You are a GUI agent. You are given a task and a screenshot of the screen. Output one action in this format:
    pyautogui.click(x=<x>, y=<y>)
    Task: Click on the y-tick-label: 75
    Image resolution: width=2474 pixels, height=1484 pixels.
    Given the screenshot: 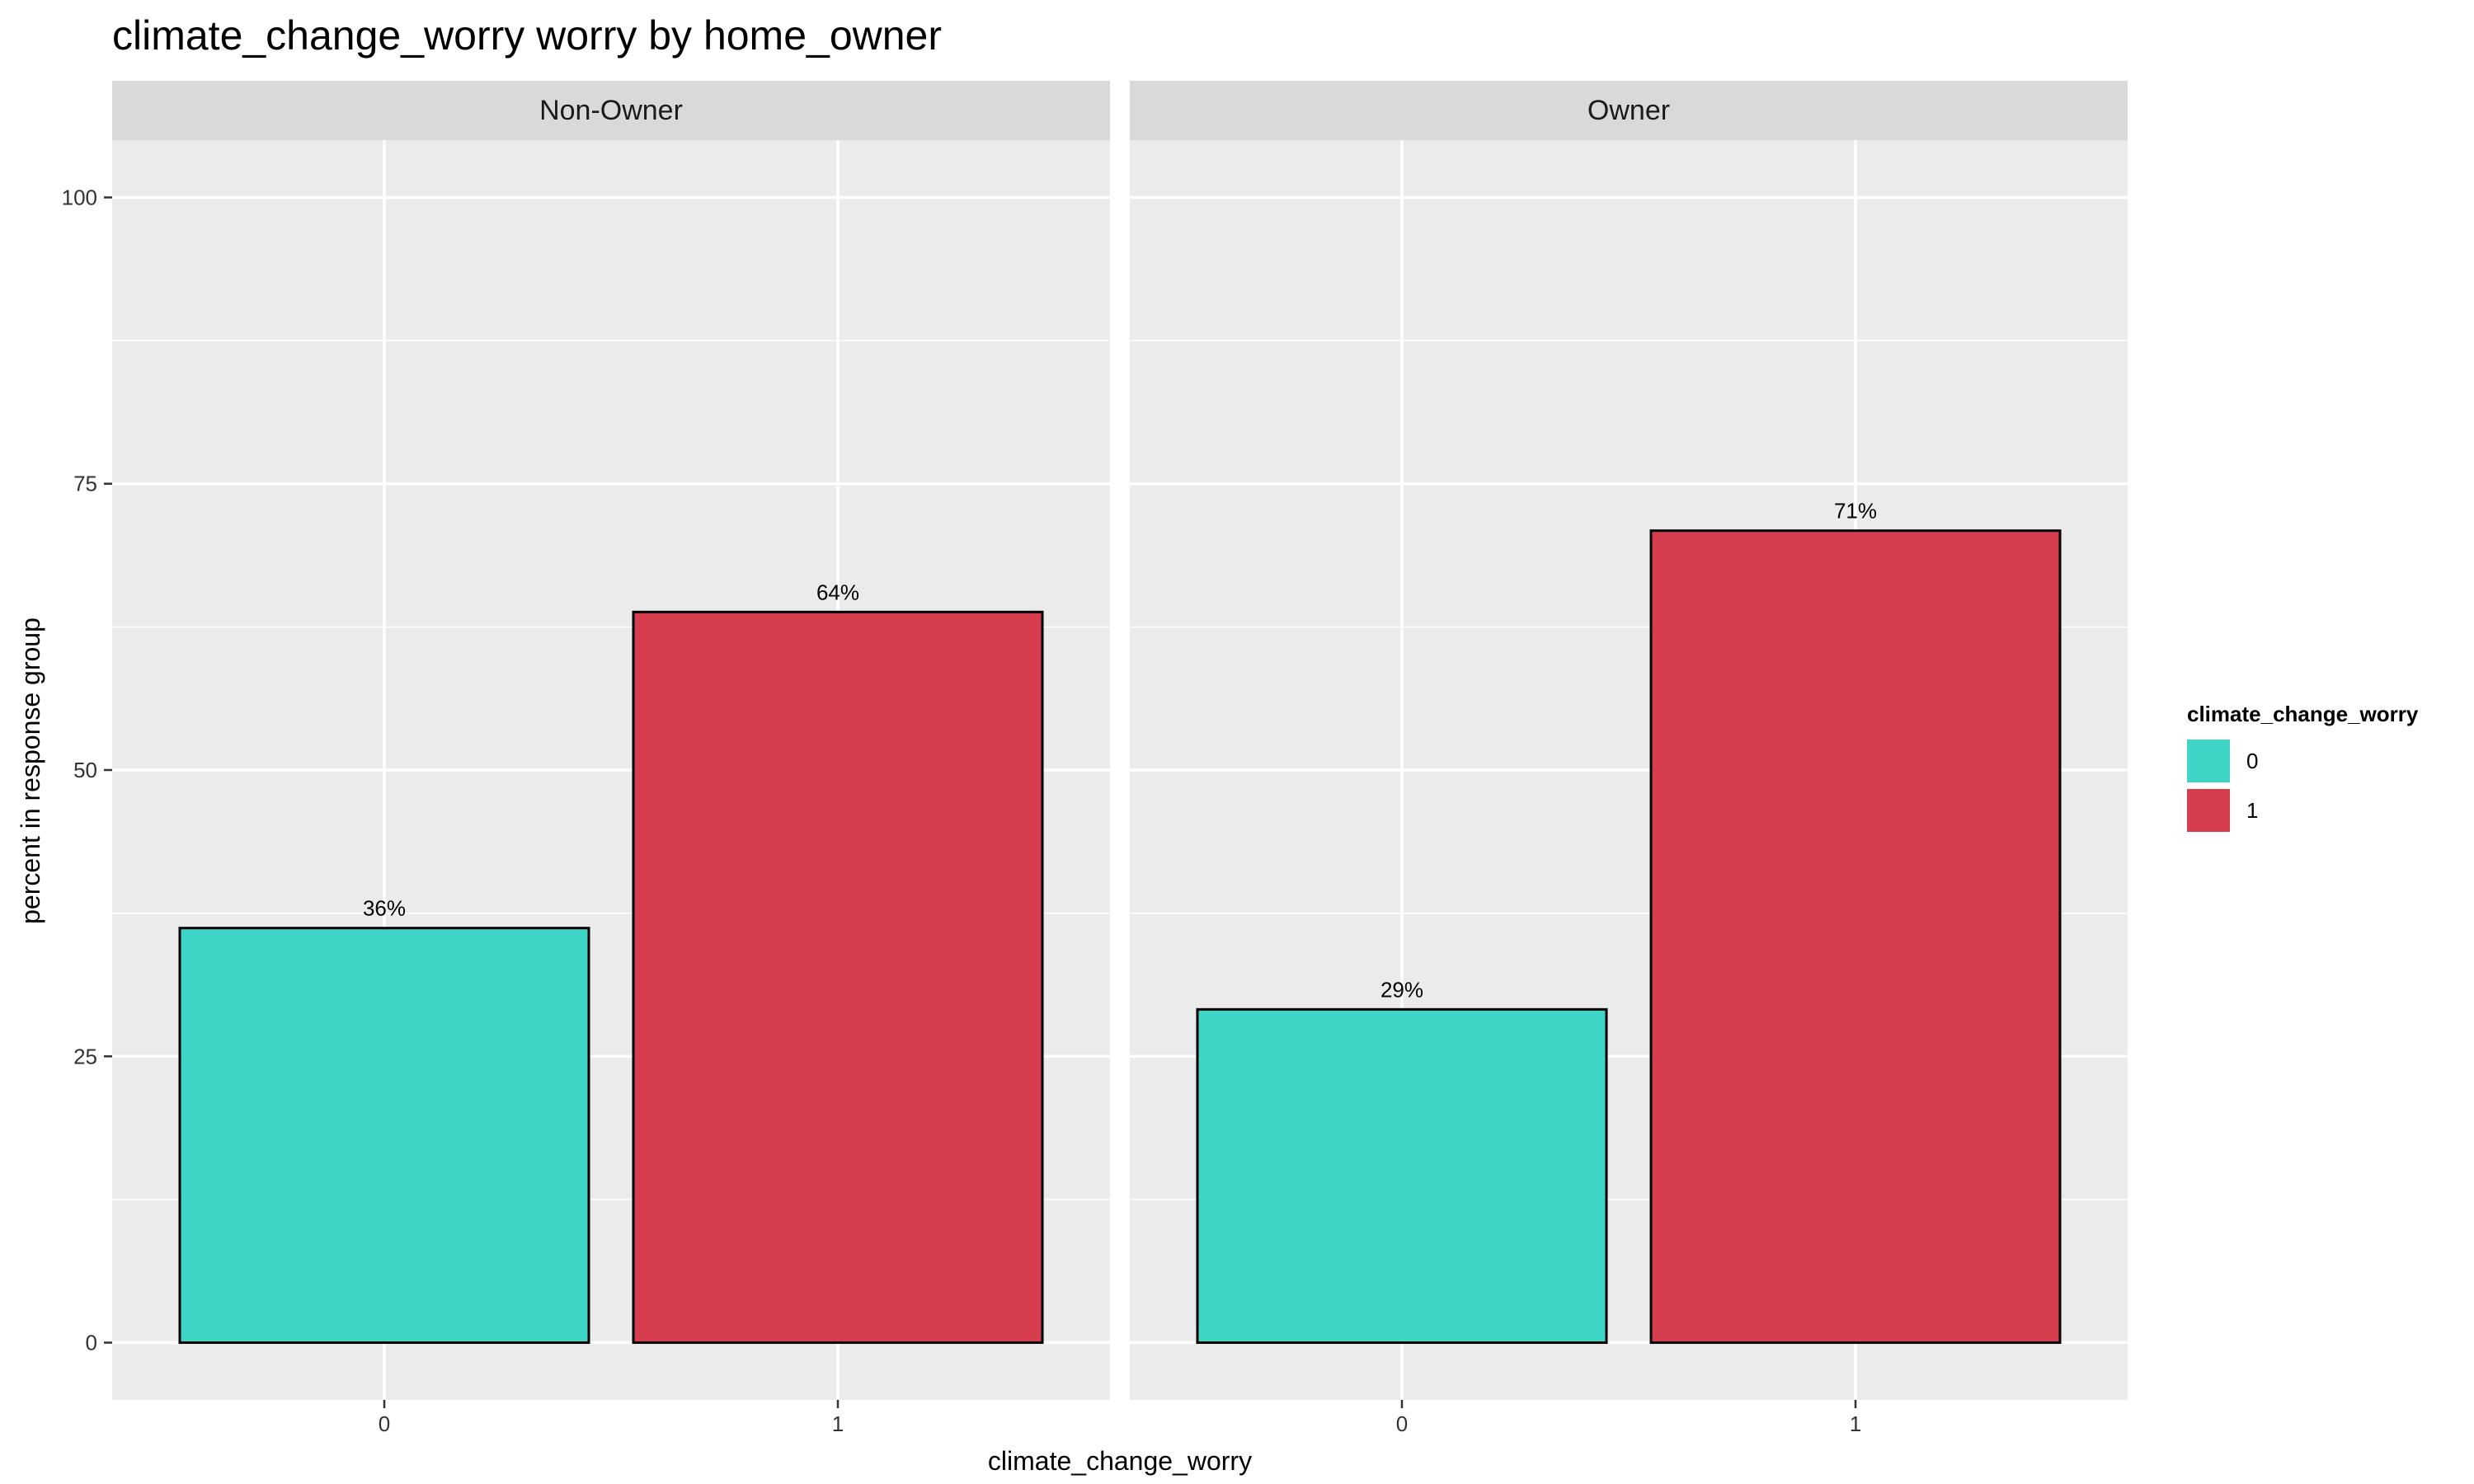 What is the action you would take?
    pyautogui.click(x=85, y=484)
    